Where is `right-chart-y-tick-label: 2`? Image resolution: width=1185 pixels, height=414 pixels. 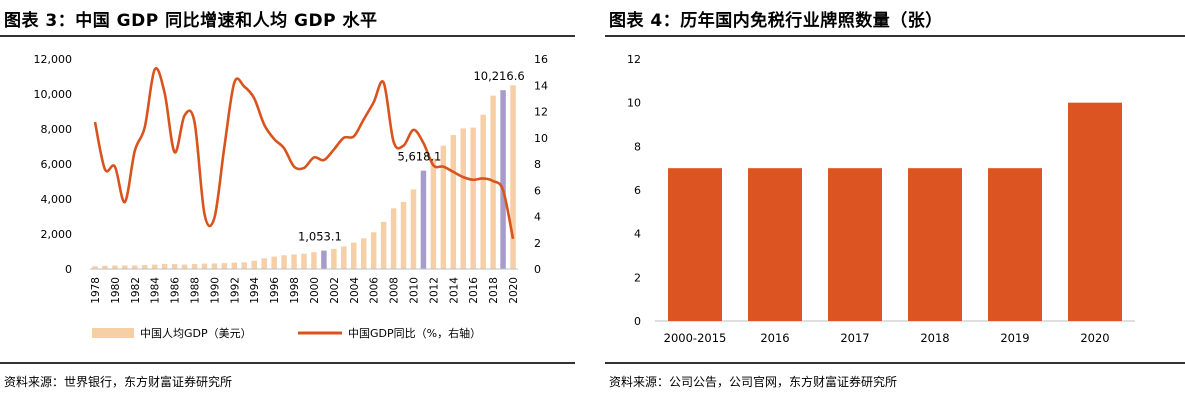 right-chart-y-tick-label: 2 is located at coordinates (637, 277).